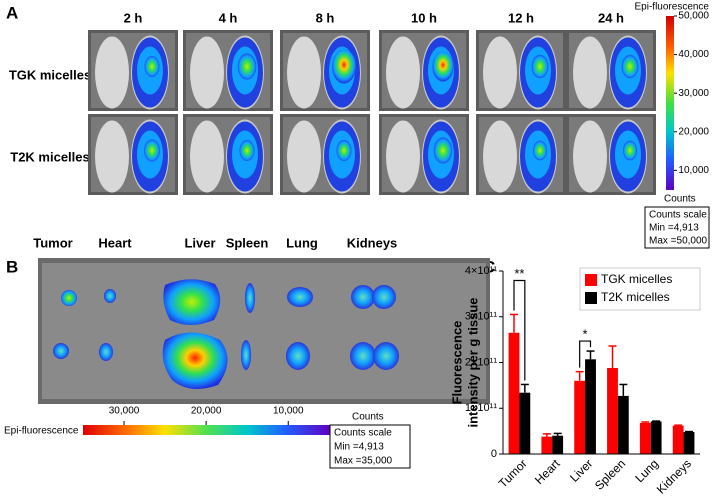  What do you see at coordinates (640, 289) in the screenshot?
I see `legend-box` at bounding box center [640, 289].